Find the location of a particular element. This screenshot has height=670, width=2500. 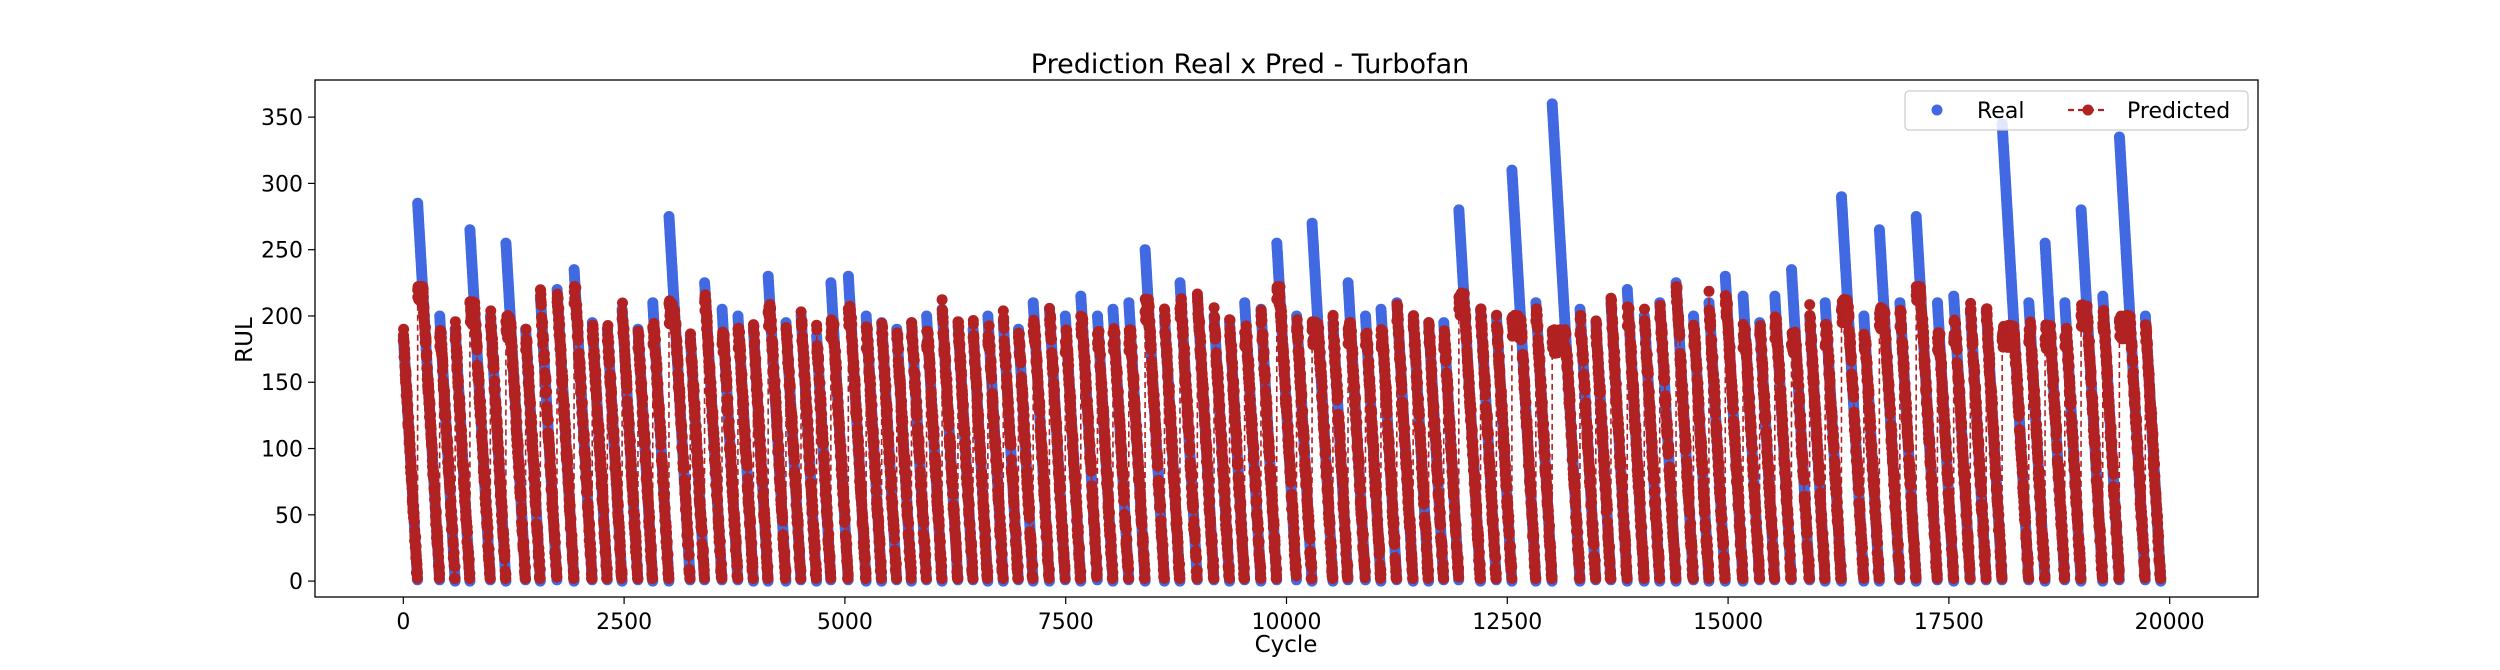

chart-title: Prediction Real x Pred - Turbofan is located at coordinates (1250, 64).